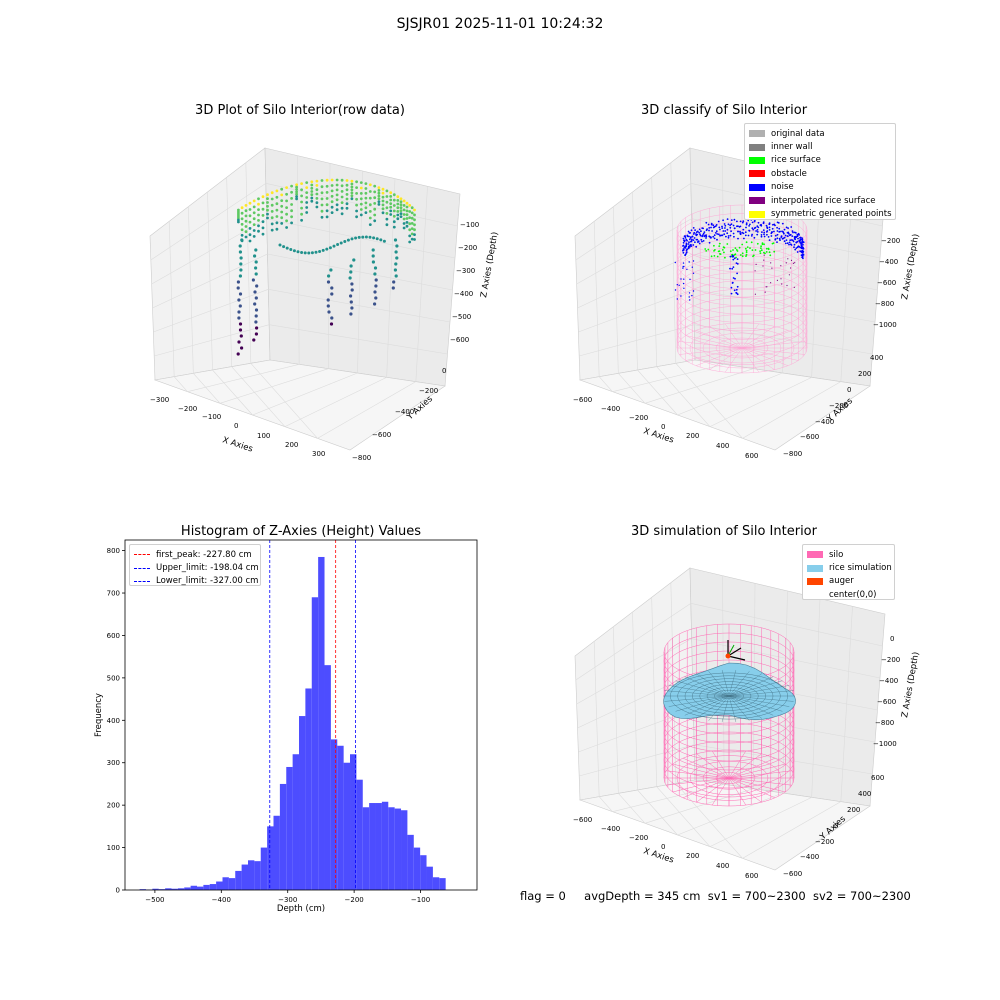  I want to click on p2-ztick: −600, so click(886, 283).